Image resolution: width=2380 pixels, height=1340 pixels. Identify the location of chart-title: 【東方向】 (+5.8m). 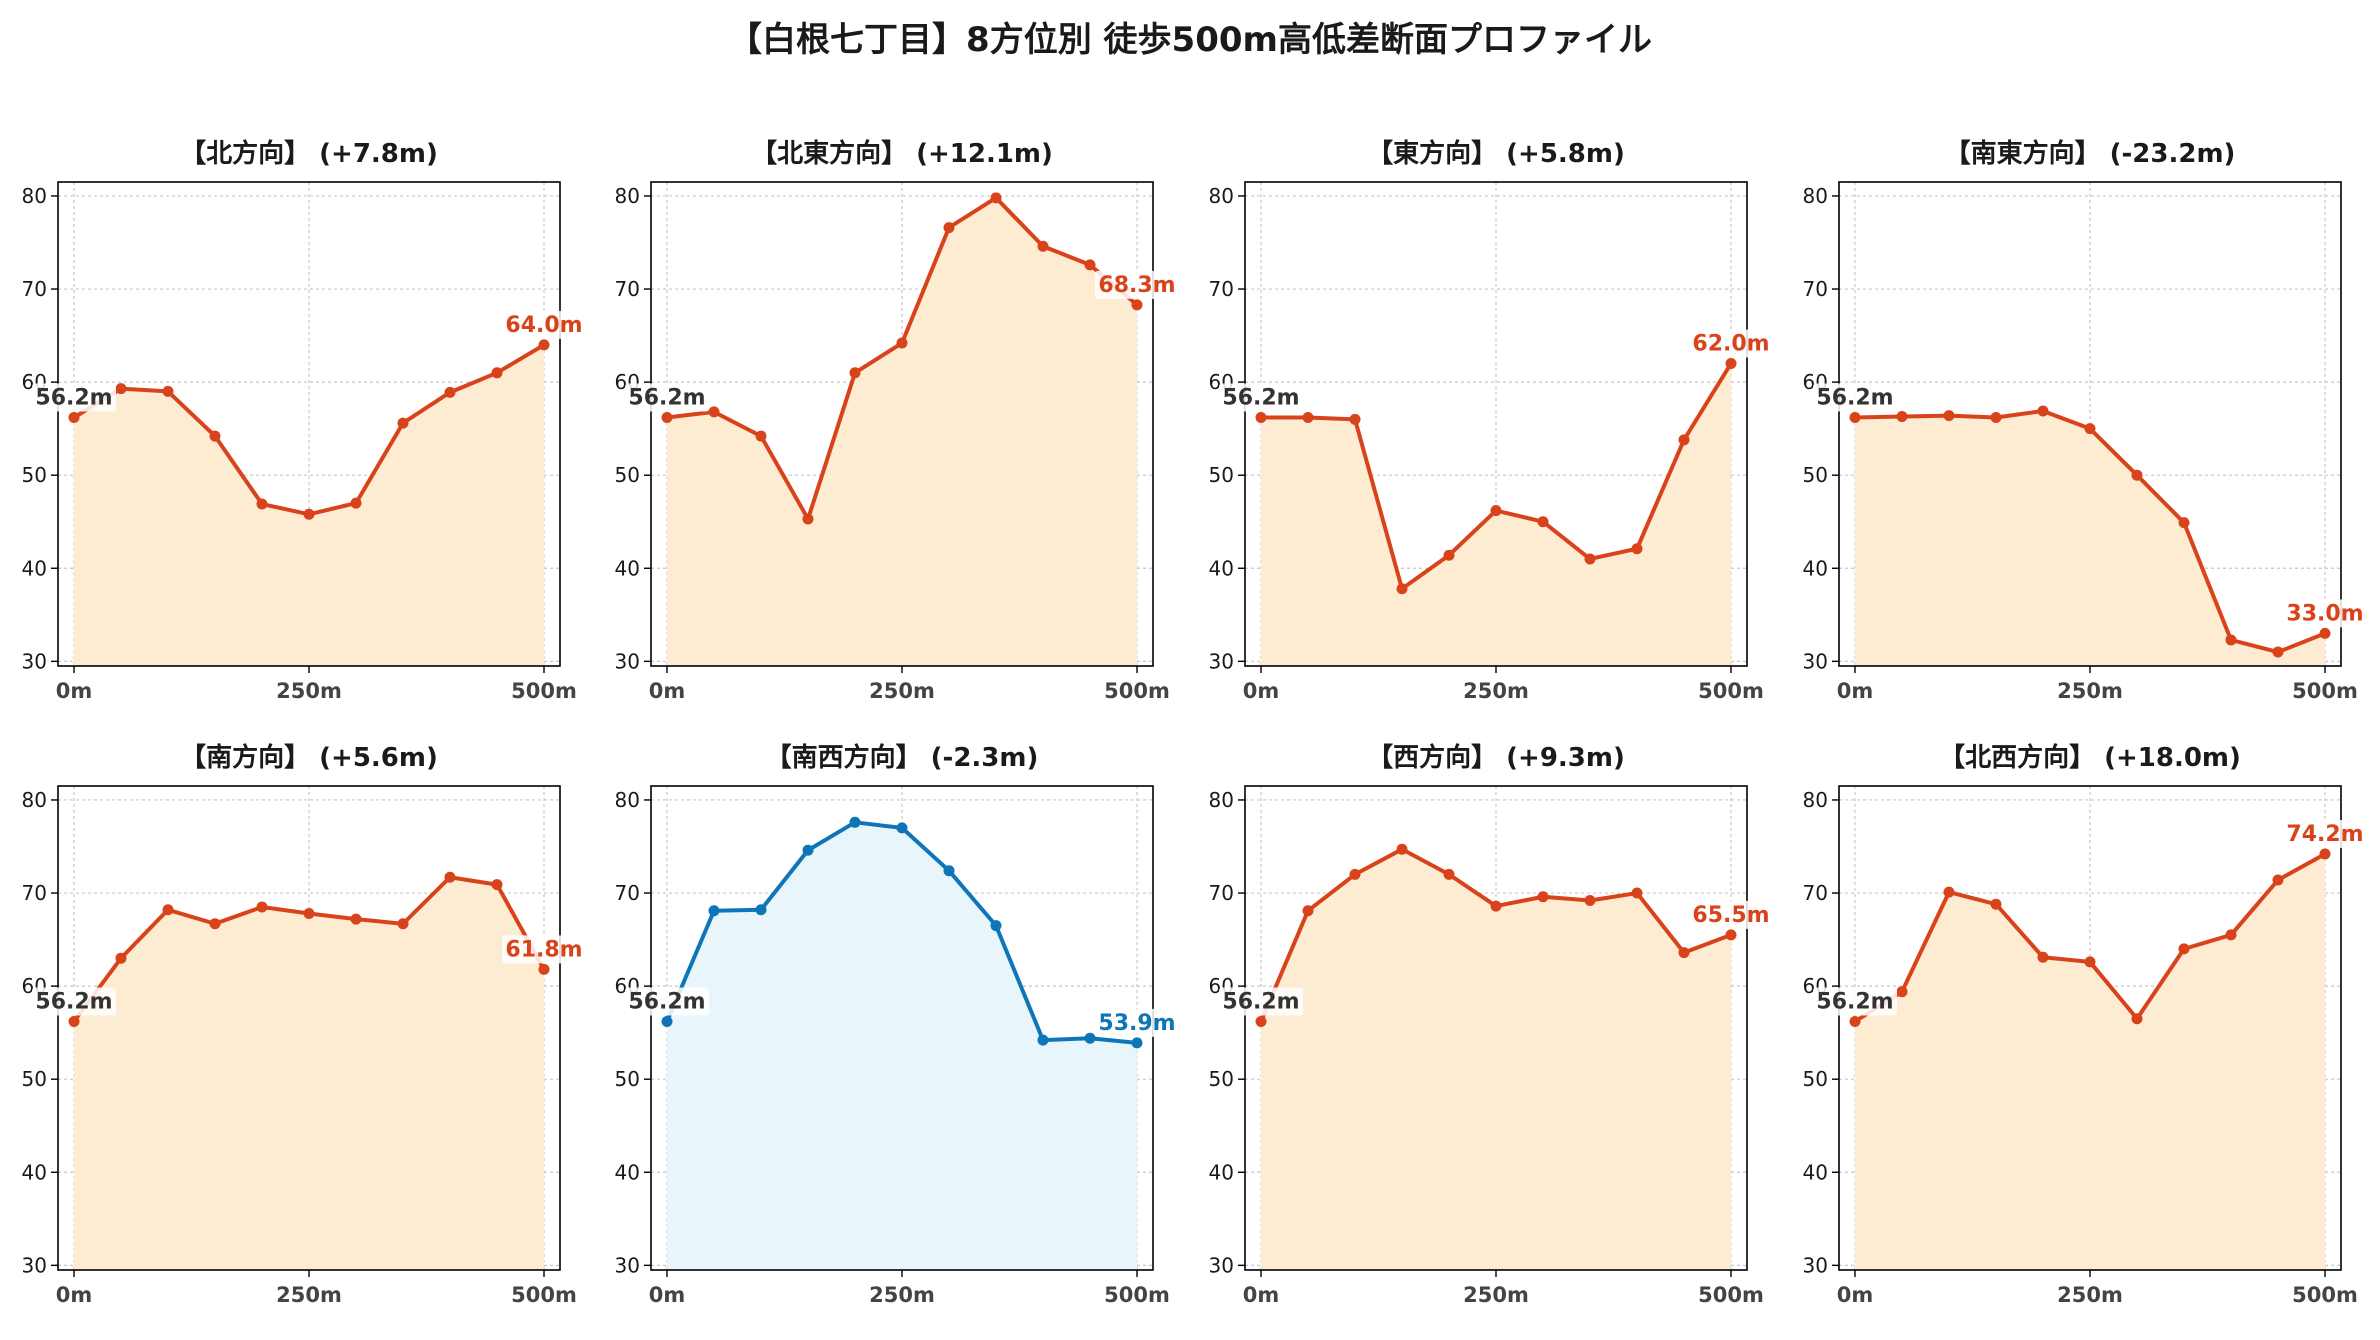
(1496, 153).